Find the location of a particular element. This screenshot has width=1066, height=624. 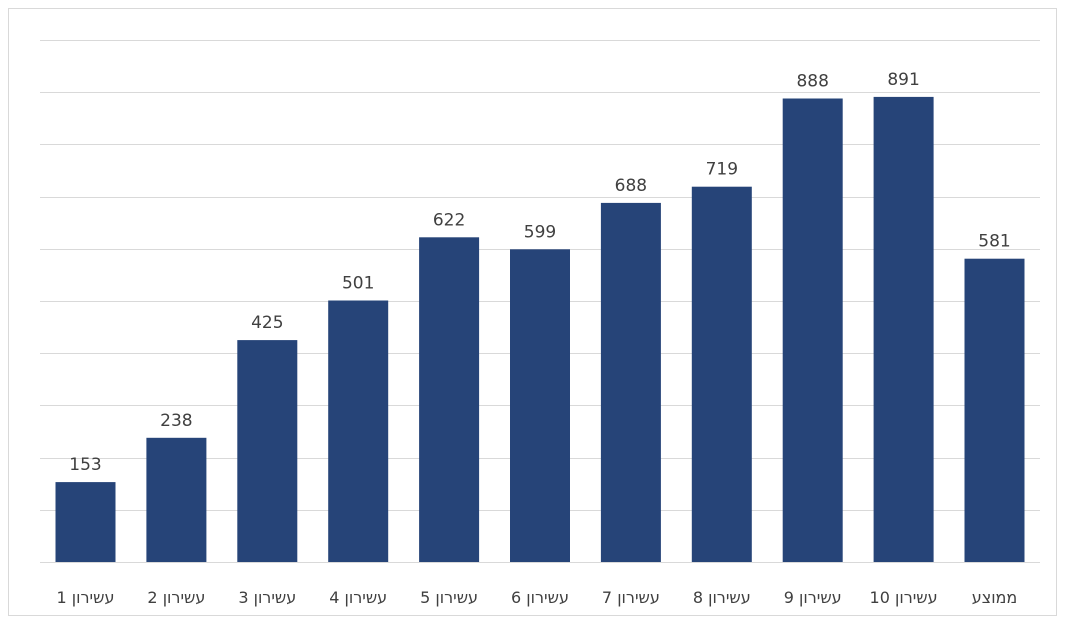

data-label: 425 is located at coordinates (267, 323).